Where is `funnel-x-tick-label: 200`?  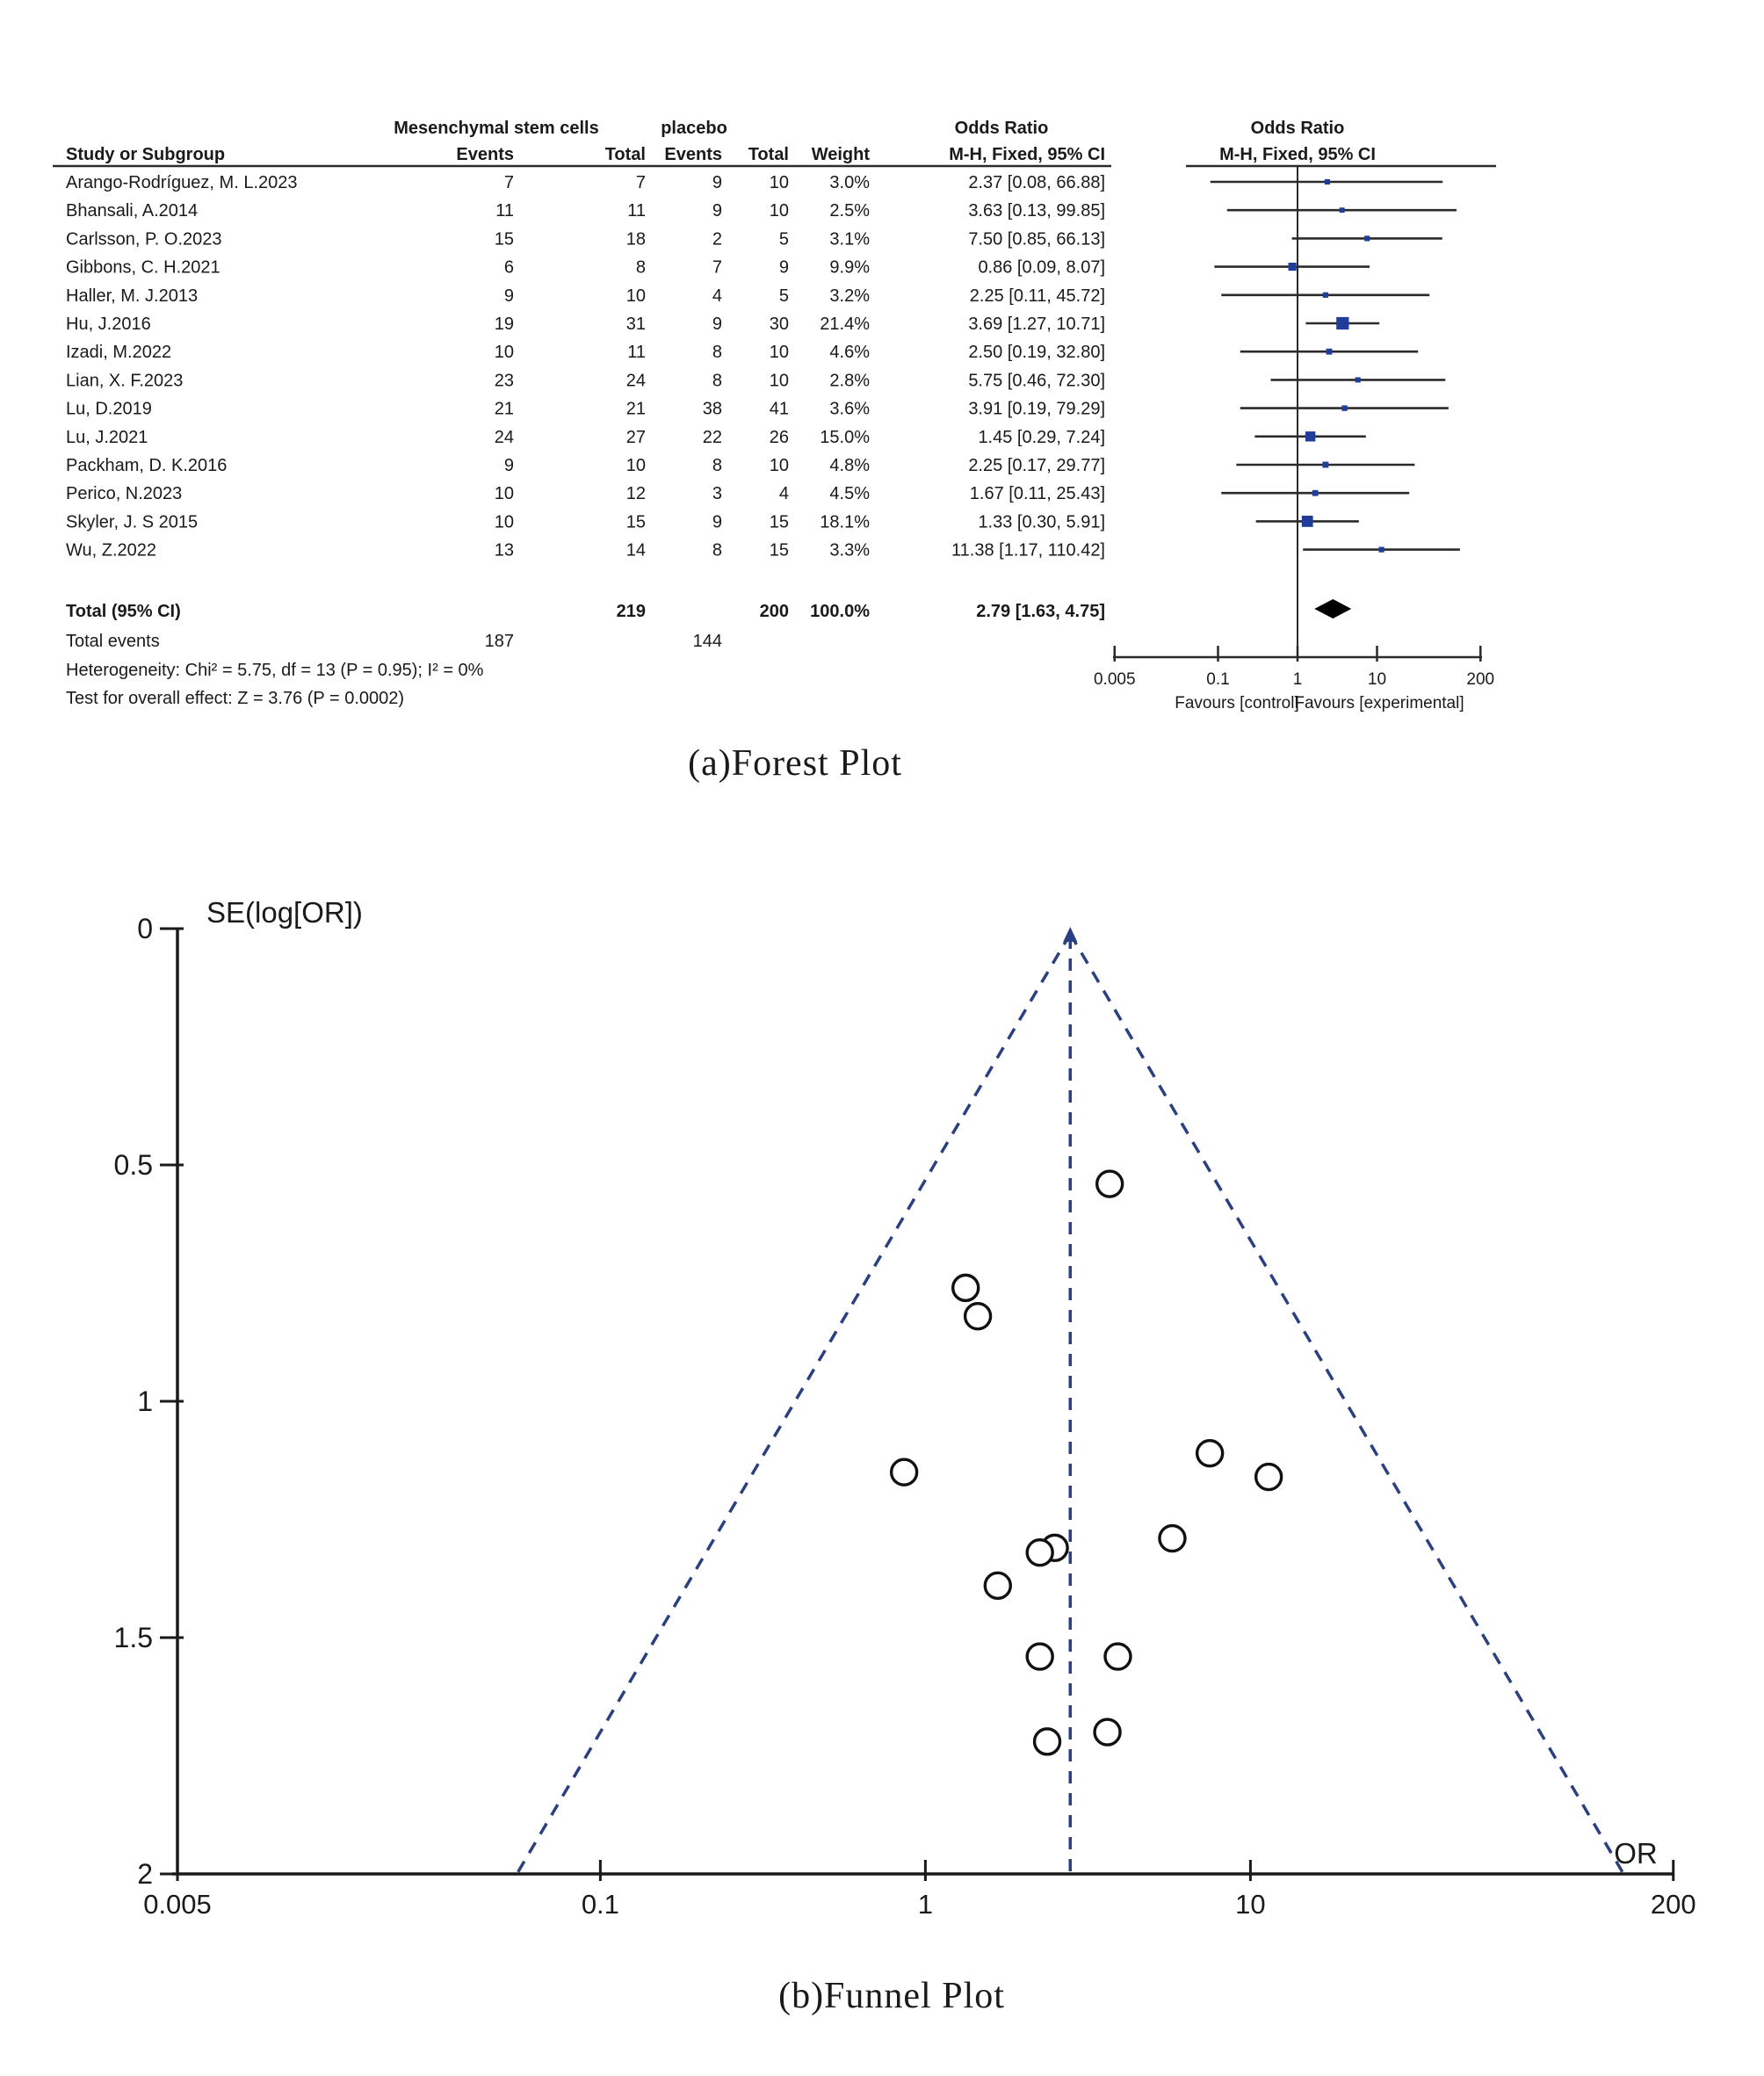 funnel-x-tick-label: 200 is located at coordinates (1674, 1905).